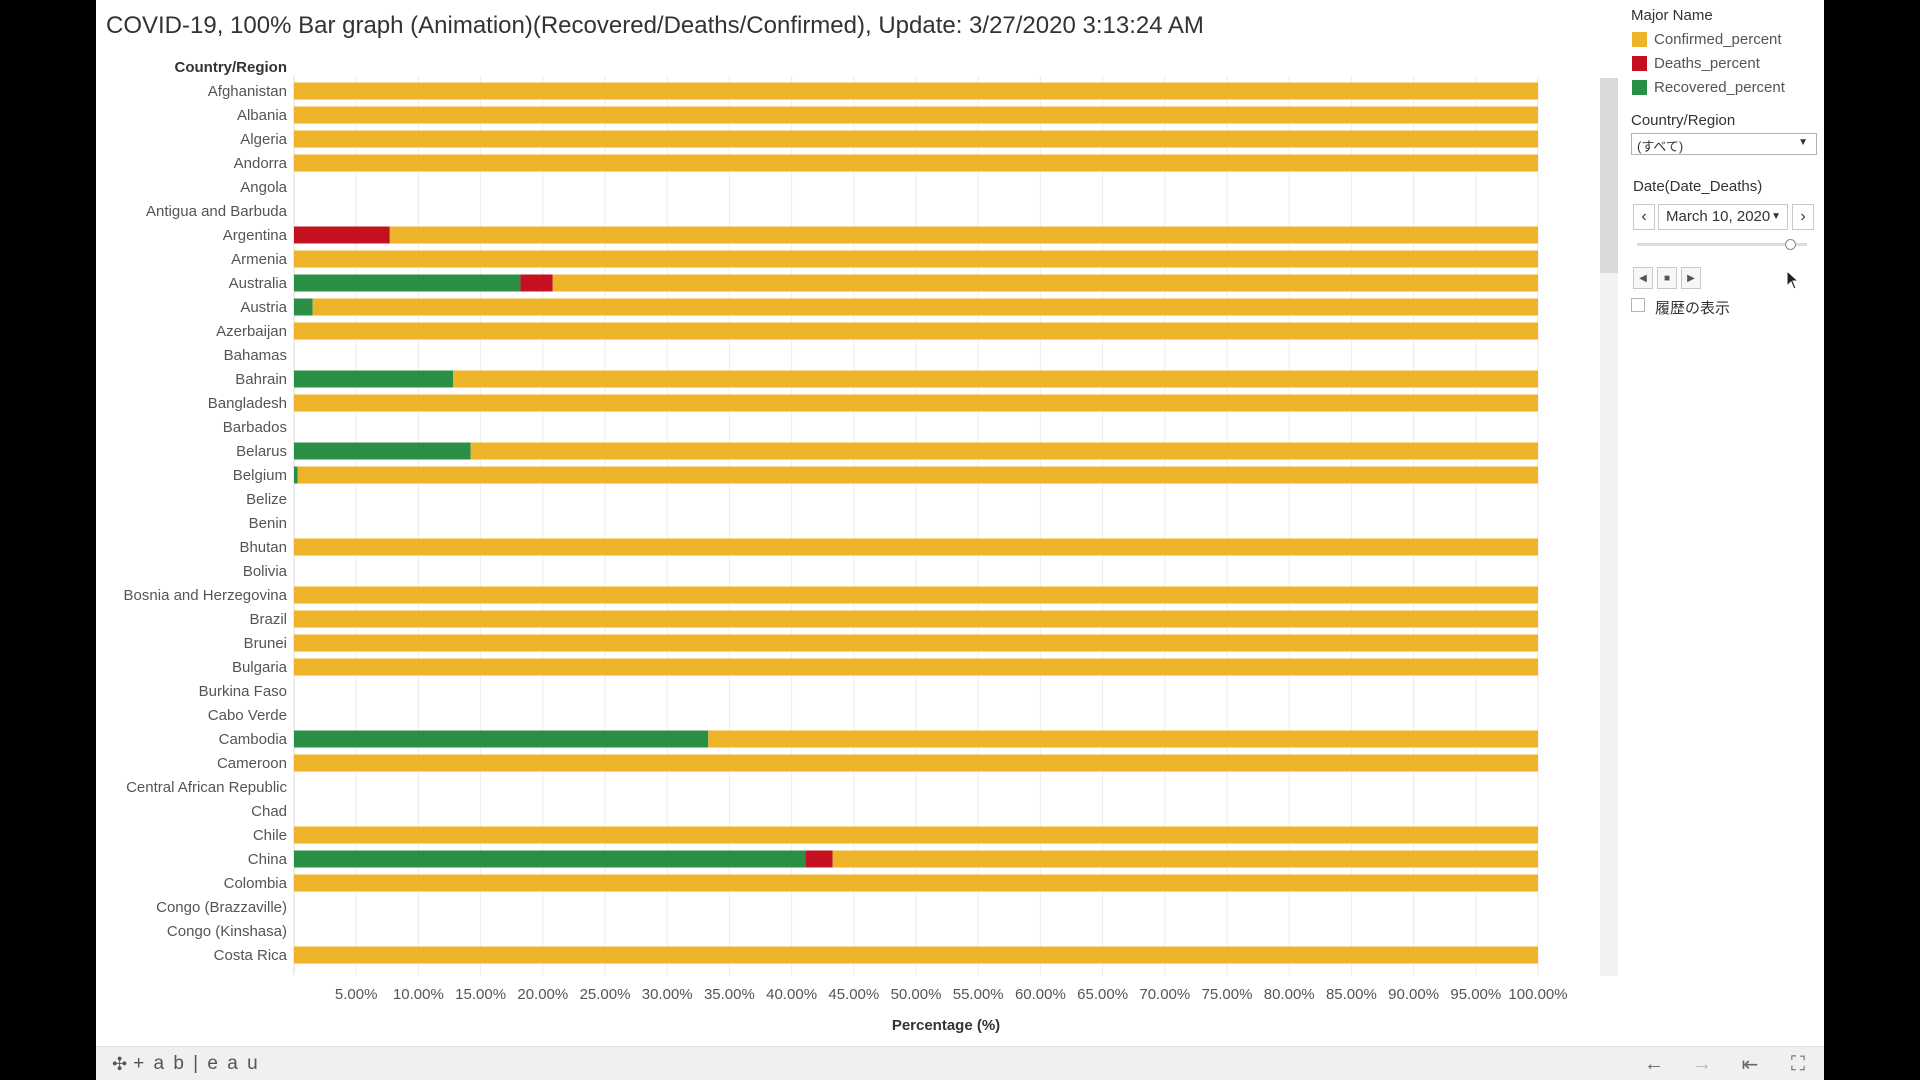 This screenshot has width=1920, height=1080. I want to click on country-filter-title: Country/Region, so click(1683, 120).